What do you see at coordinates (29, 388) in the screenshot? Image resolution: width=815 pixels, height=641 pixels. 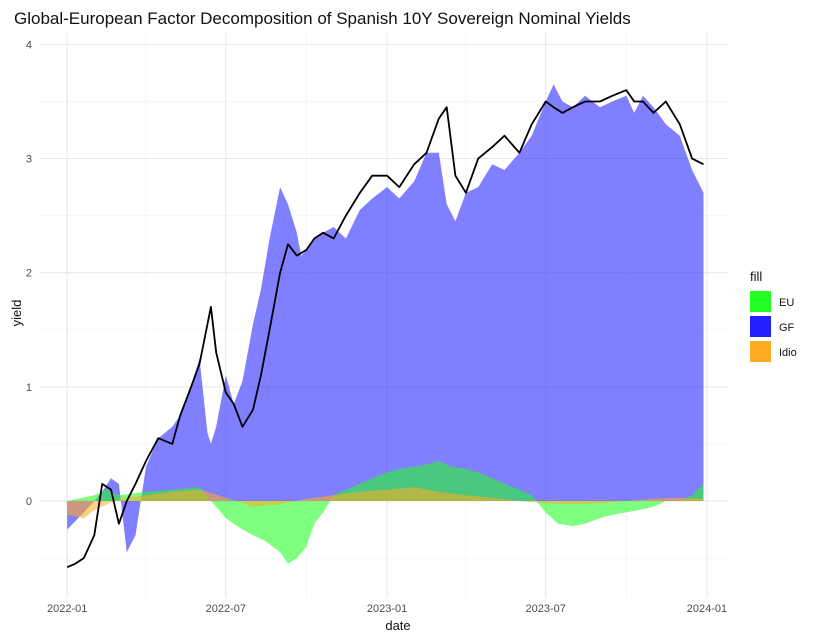 I see `y-tick-label: 1` at bounding box center [29, 388].